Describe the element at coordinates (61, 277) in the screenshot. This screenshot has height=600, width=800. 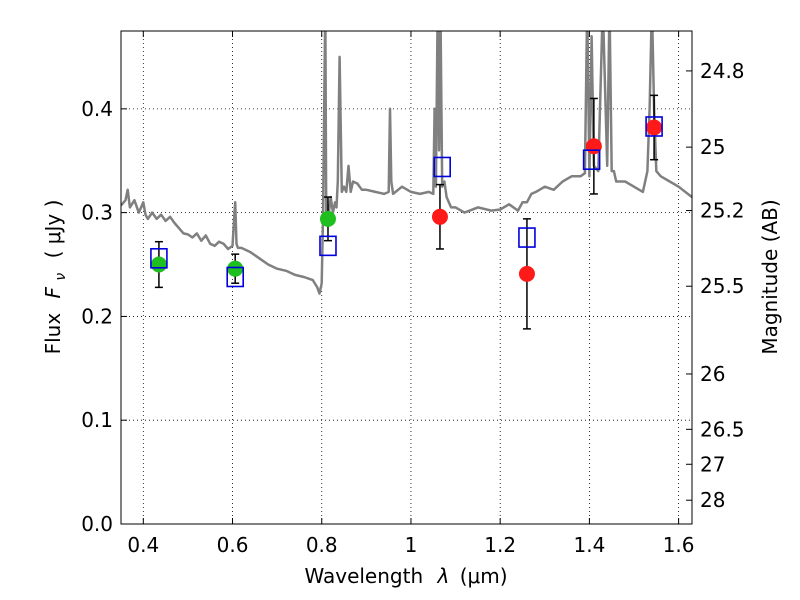
I see `y-axis-title-subscript: ν` at that location.